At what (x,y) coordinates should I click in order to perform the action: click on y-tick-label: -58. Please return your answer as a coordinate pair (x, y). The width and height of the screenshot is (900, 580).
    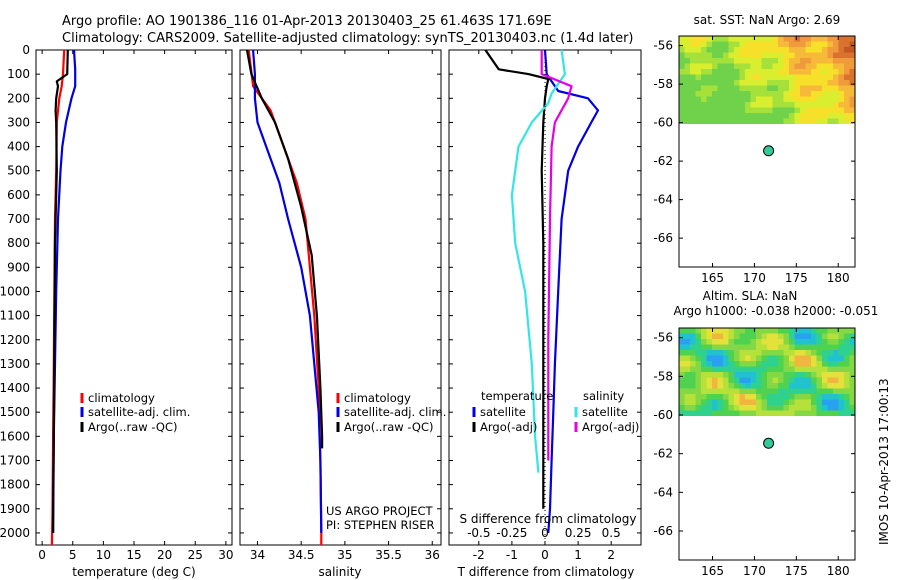
    Looking at the image, I should click on (663, 84).